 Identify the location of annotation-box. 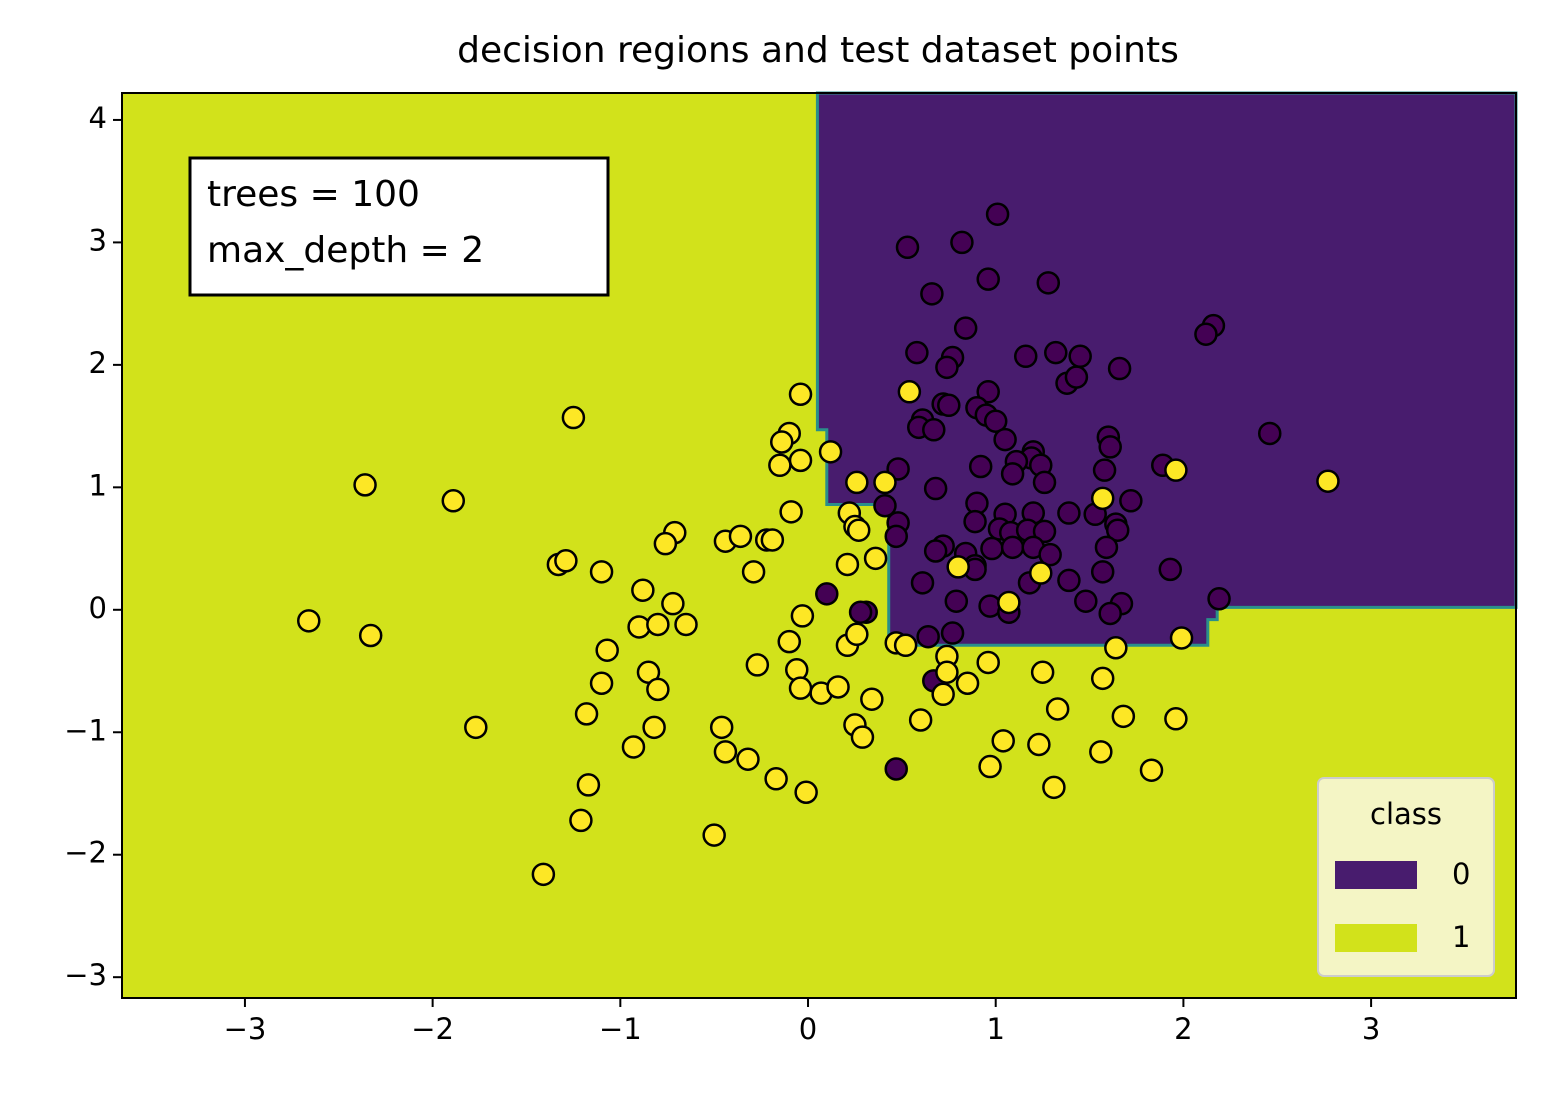
(399, 226).